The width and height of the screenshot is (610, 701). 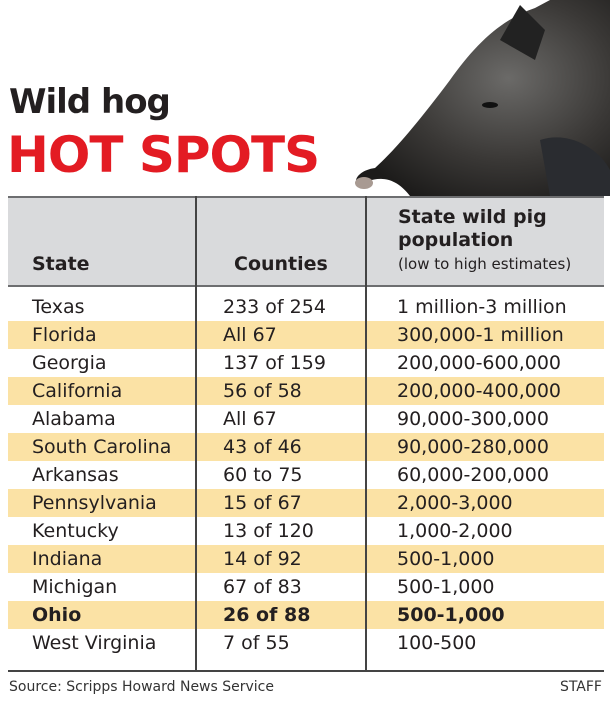 I want to click on table-bottom-rule, so click(x=306, y=671).